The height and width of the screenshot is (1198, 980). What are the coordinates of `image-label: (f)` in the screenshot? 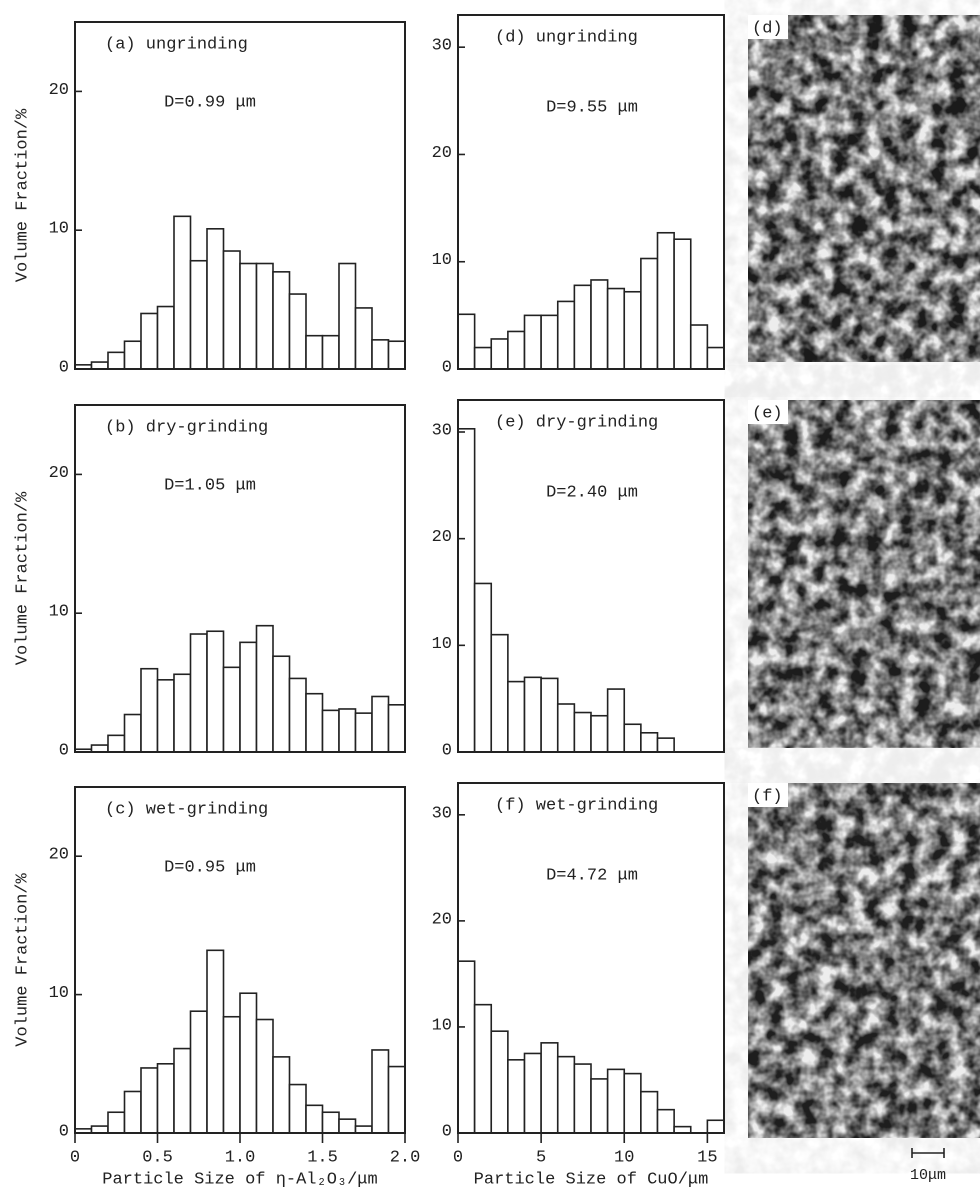 It's located at (767, 796).